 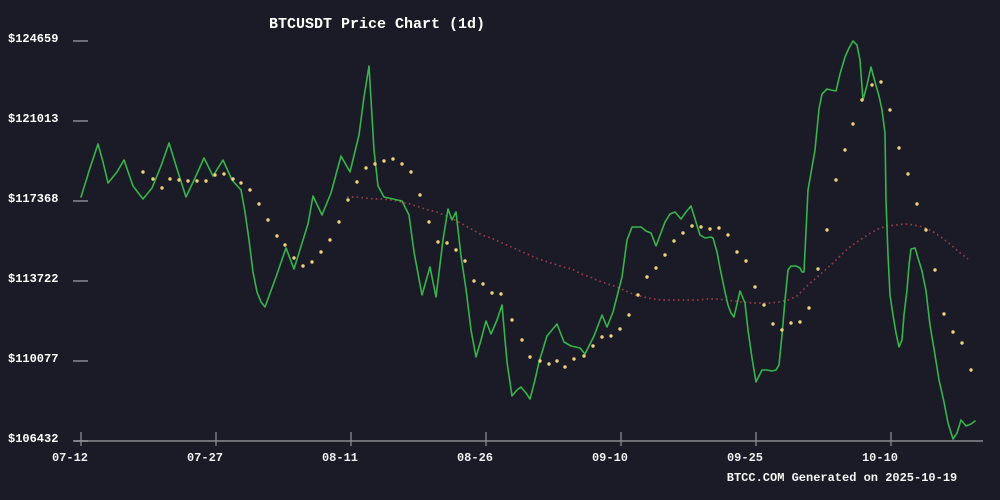 I want to click on svg-text: 09-10, so click(x=610, y=458).